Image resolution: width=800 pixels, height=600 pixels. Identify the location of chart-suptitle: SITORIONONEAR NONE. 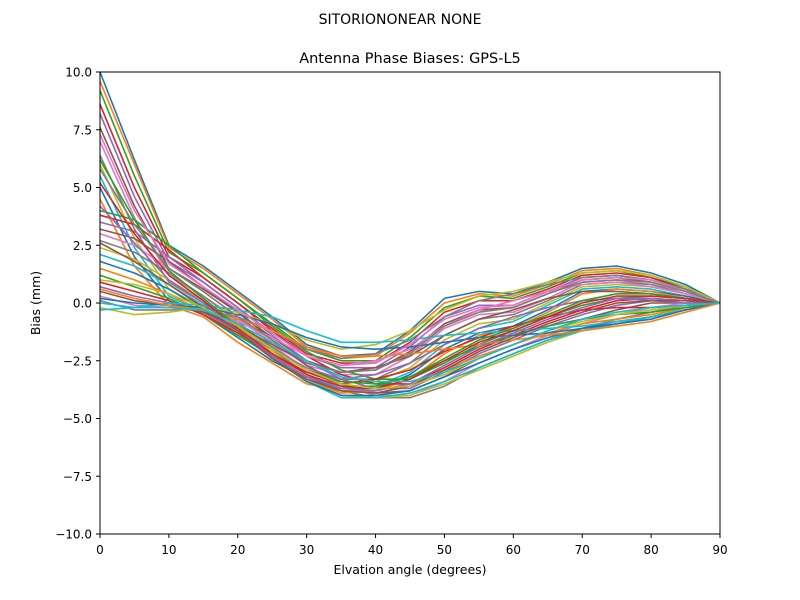
(400, 20).